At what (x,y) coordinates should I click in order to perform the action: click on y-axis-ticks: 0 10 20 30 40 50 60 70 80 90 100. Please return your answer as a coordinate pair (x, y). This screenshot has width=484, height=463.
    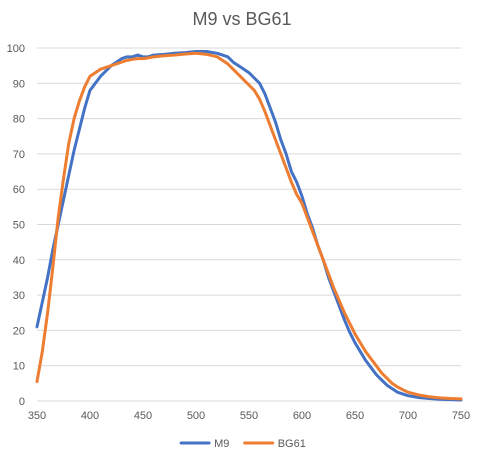
    Looking at the image, I should click on (16, 225).